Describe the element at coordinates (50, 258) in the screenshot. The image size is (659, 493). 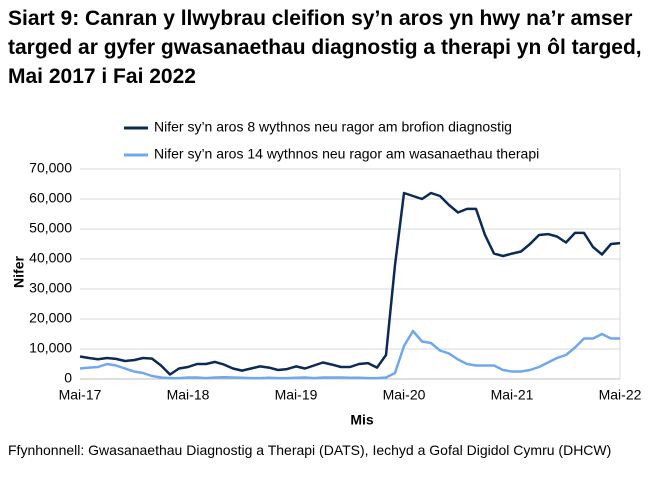
I see `y-tick-label: 40,000` at that location.